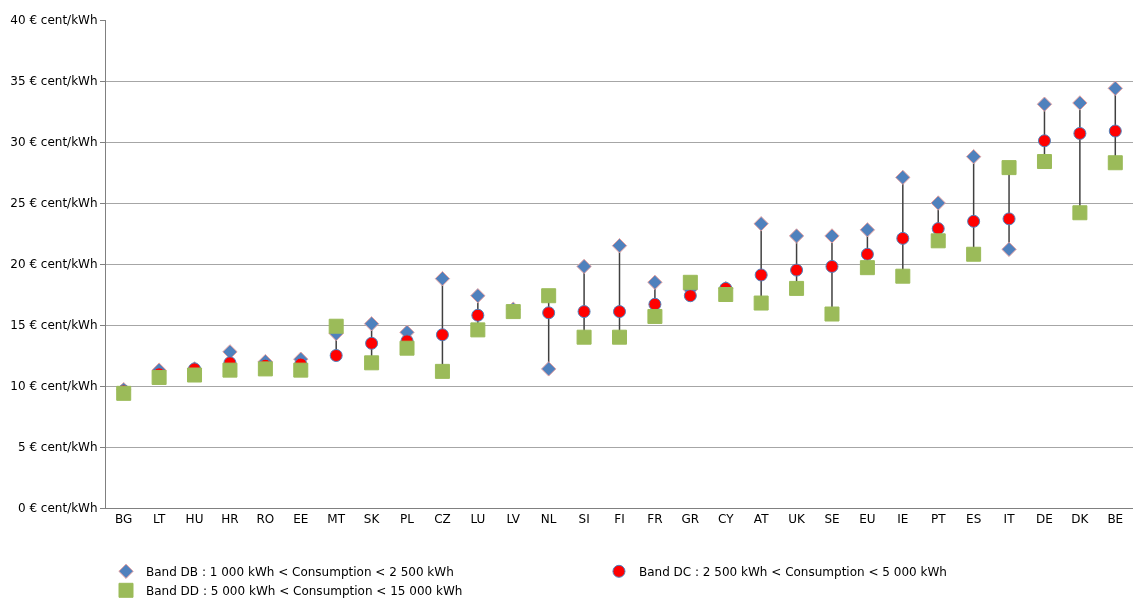 This screenshot has width=1143, height=615. Describe the element at coordinates (57, 508) in the screenshot. I see `y-tick-label: 0 € cent/kWh` at that location.